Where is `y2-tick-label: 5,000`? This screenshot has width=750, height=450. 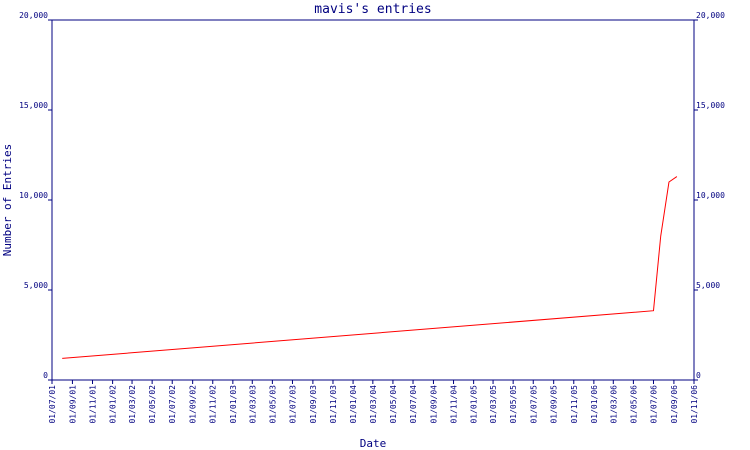
y2-tick-label: 5,000 is located at coordinates (708, 285).